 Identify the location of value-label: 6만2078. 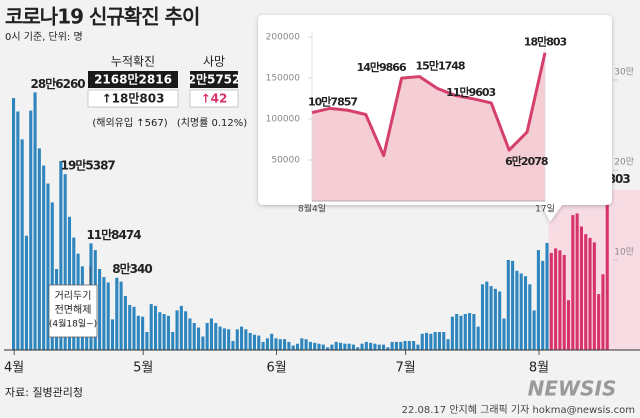
(526, 161).